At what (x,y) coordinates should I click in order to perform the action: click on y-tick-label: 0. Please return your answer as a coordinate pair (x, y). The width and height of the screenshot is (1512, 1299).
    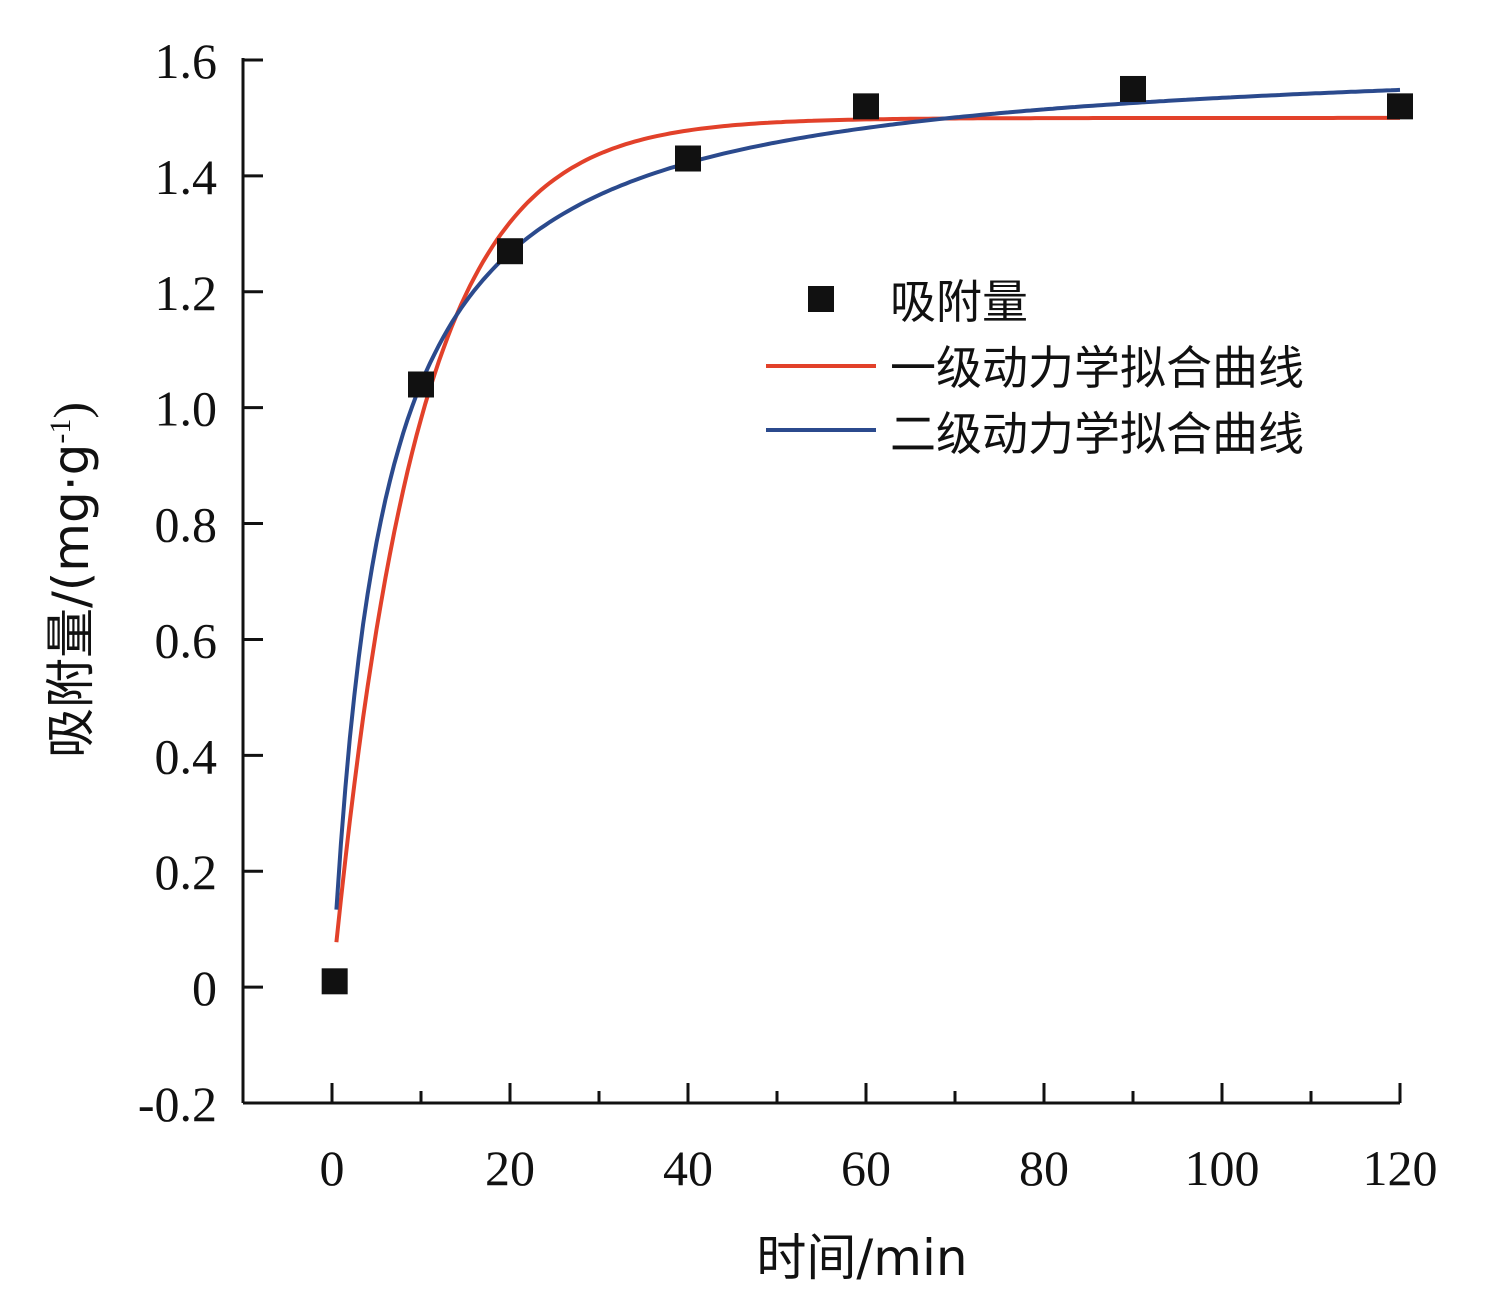
    Looking at the image, I should click on (204, 988).